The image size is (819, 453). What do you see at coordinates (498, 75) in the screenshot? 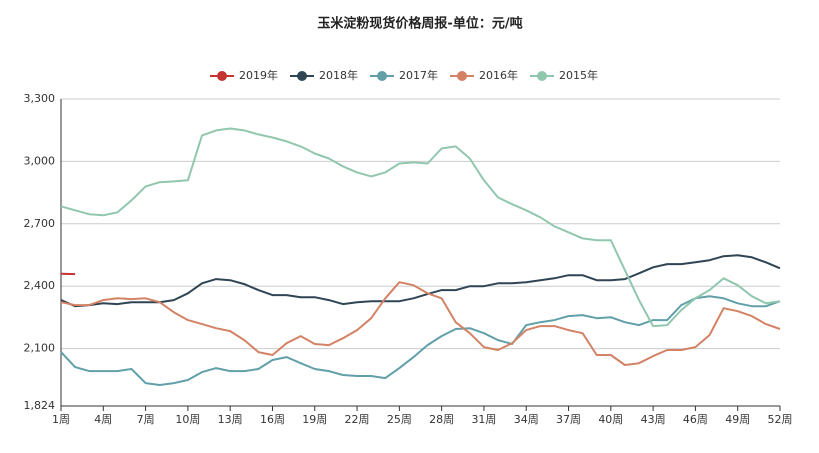
I see `legend-label: 2016年` at bounding box center [498, 75].